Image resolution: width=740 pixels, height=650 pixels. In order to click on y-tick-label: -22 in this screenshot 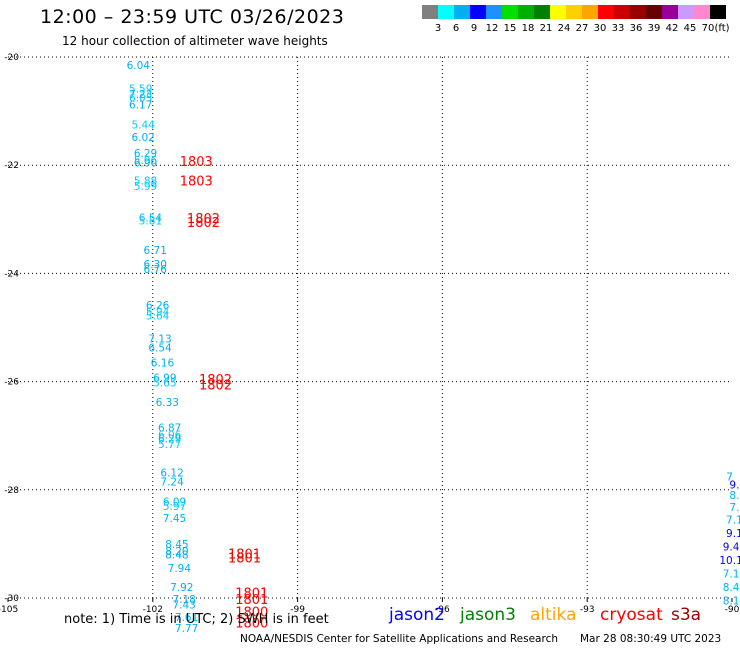, I will do `click(11, 166)`.